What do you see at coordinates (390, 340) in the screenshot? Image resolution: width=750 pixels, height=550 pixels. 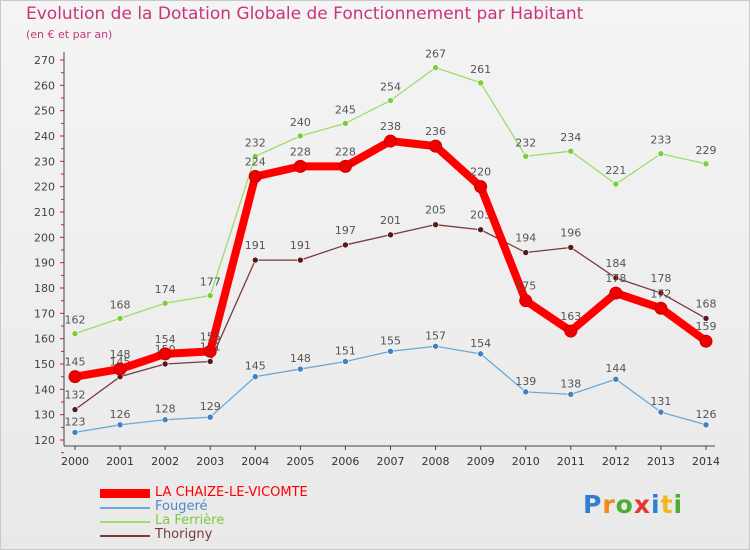 I see `data-label-fouger--2007: 155` at bounding box center [390, 340].